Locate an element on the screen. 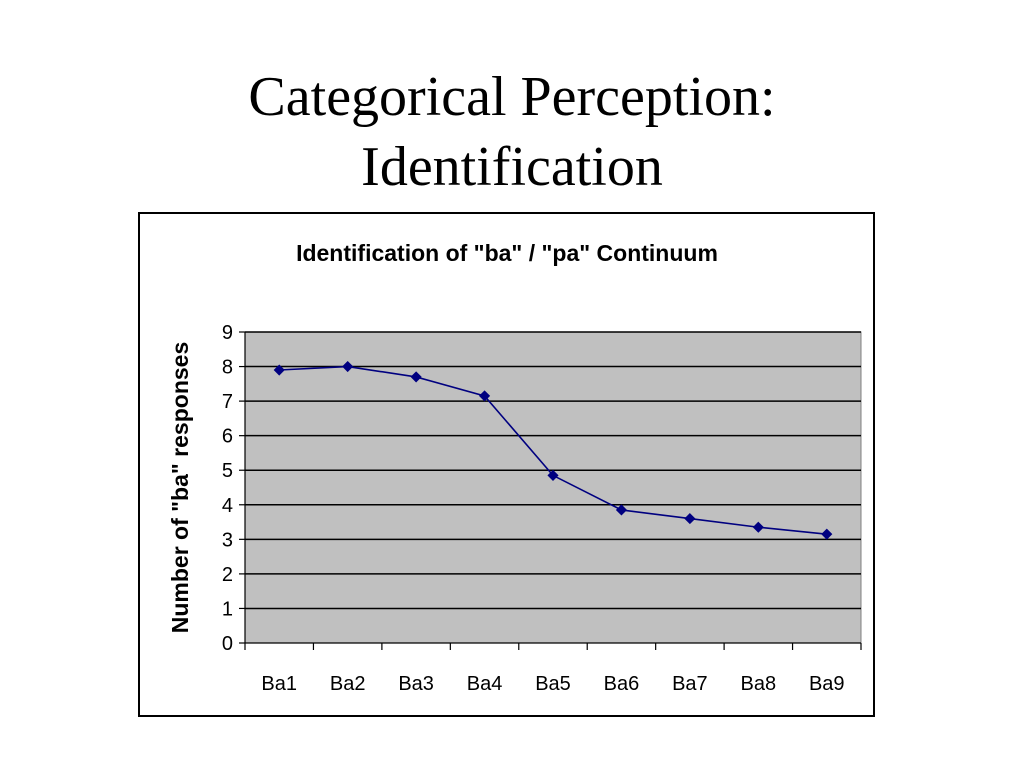 The height and width of the screenshot is (768, 1024). x-tick-label: Ba1 is located at coordinates (279, 684).